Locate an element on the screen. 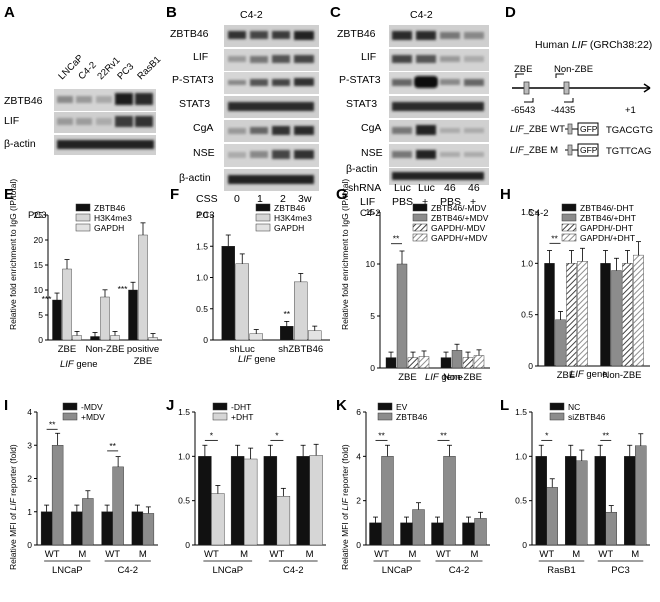  significance-mark: *** is located at coordinates (47, 299).